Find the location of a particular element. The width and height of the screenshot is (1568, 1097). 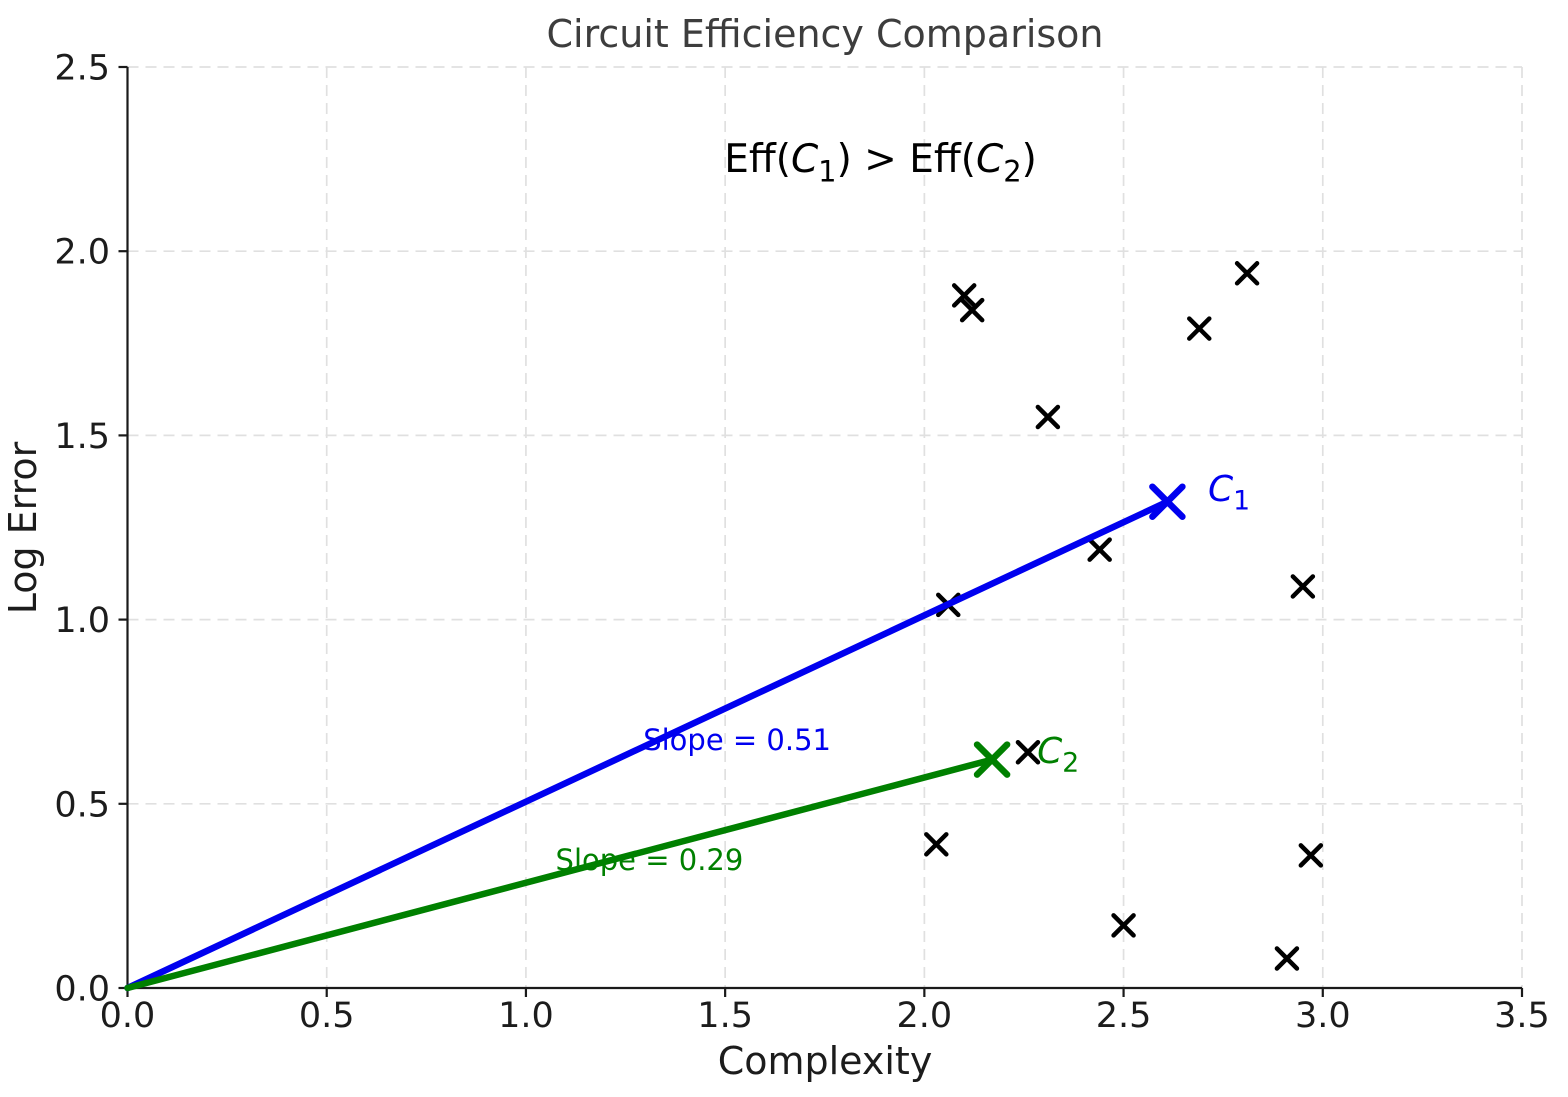

x-tick-label: 1.5 is located at coordinates (725, 1016).